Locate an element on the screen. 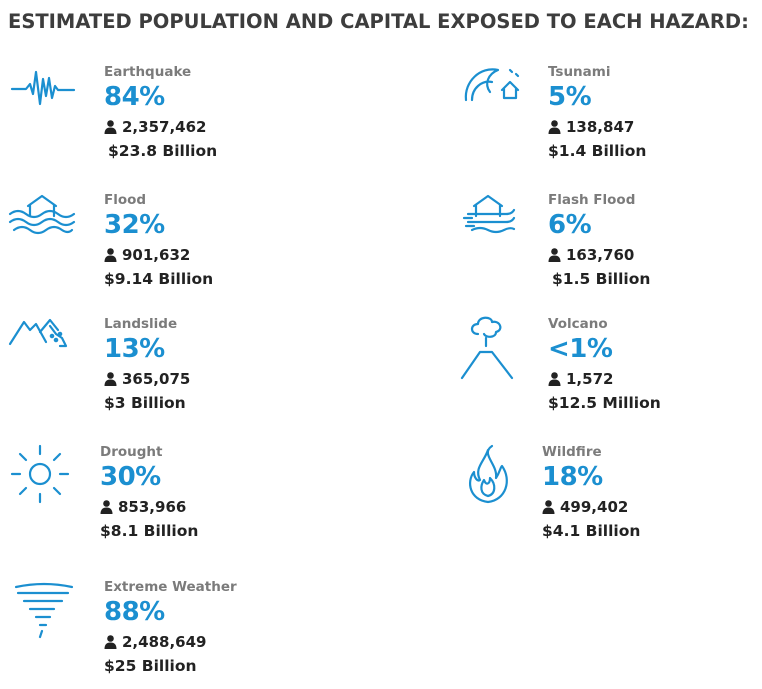 The width and height of the screenshot is (762, 689). hazard-capital: $1.4 Billion is located at coordinates (597, 151).